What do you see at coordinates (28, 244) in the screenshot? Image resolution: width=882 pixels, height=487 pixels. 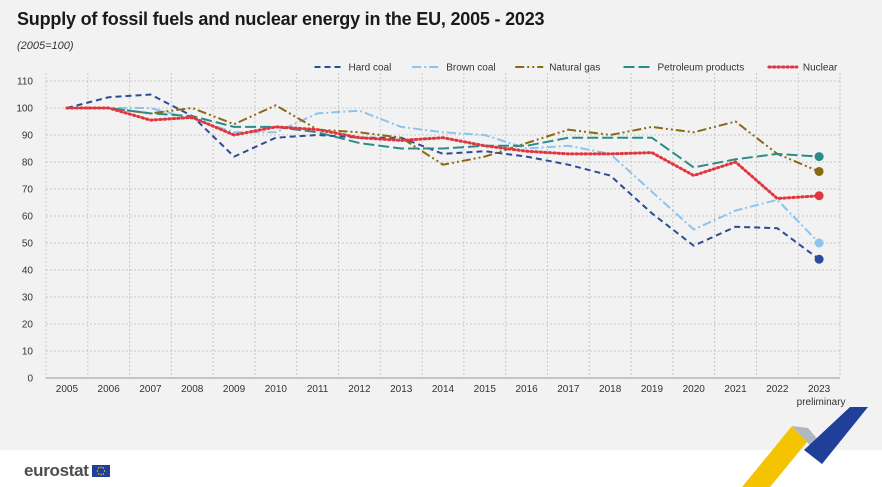 I see `y-tick-label: 50` at bounding box center [28, 244].